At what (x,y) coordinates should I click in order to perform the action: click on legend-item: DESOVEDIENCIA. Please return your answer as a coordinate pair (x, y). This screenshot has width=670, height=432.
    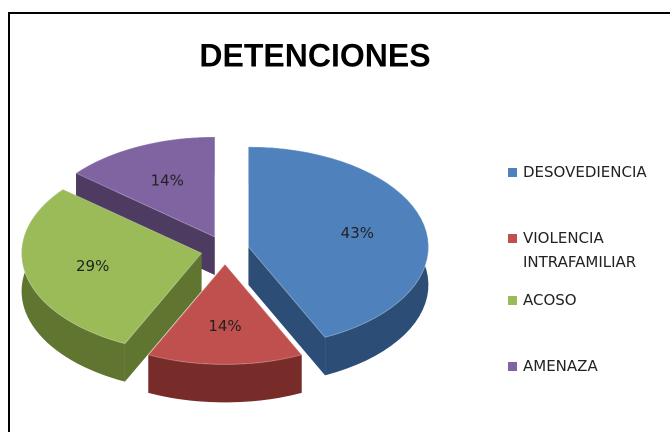
    Looking at the image, I should click on (583, 172).